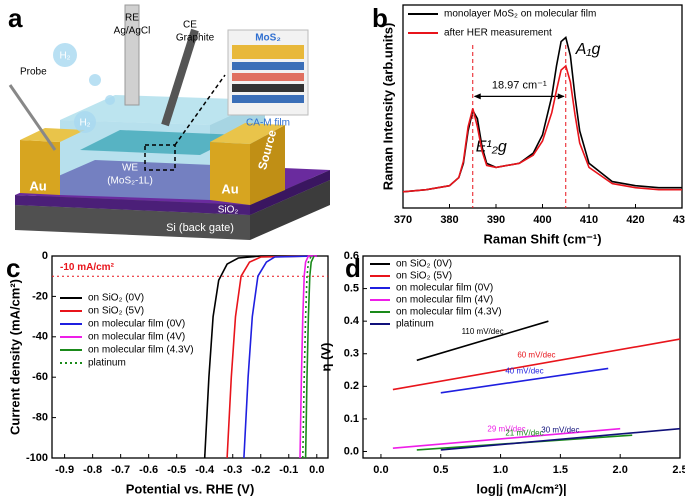 The height and width of the screenshot is (498, 685). I want to click on x-tick-label: 390, so click(496, 220).